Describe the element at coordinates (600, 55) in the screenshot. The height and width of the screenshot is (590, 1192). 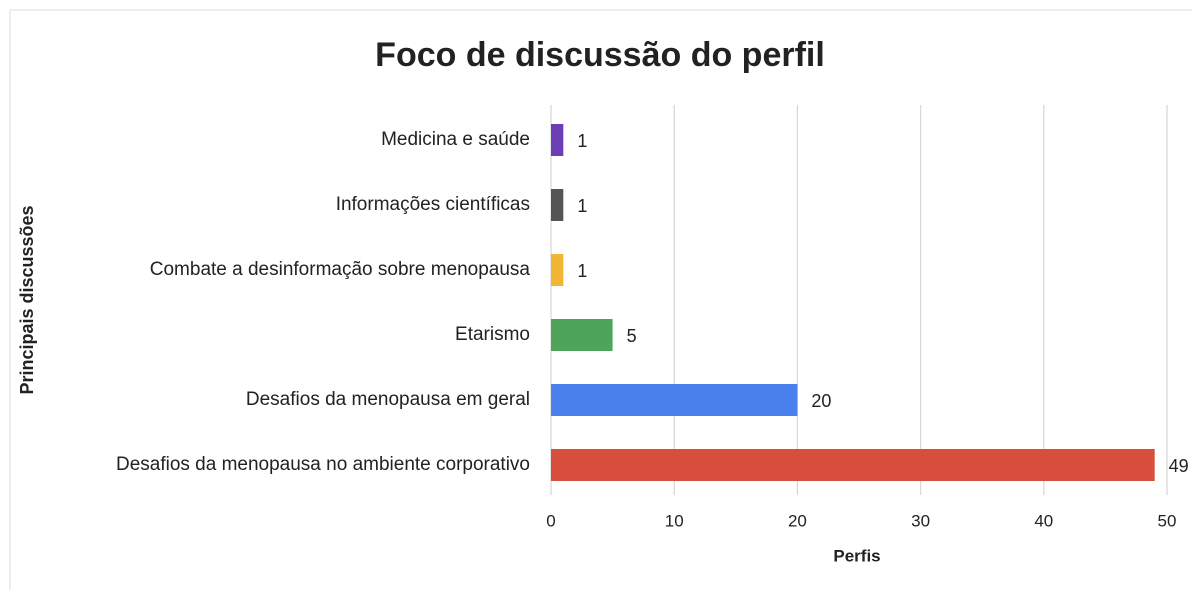
I see `chart-title: Foco de discussão do perfil` at that location.